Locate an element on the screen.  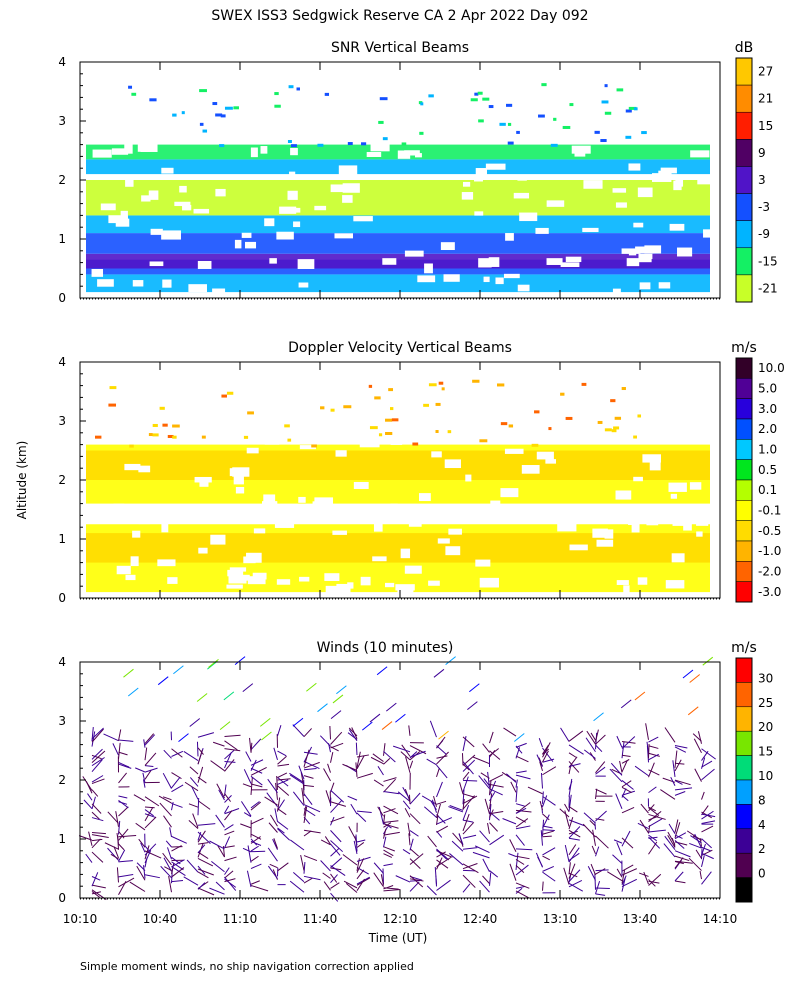
y-axis-label: Altitude (km) is located at coordinates (22, 480).